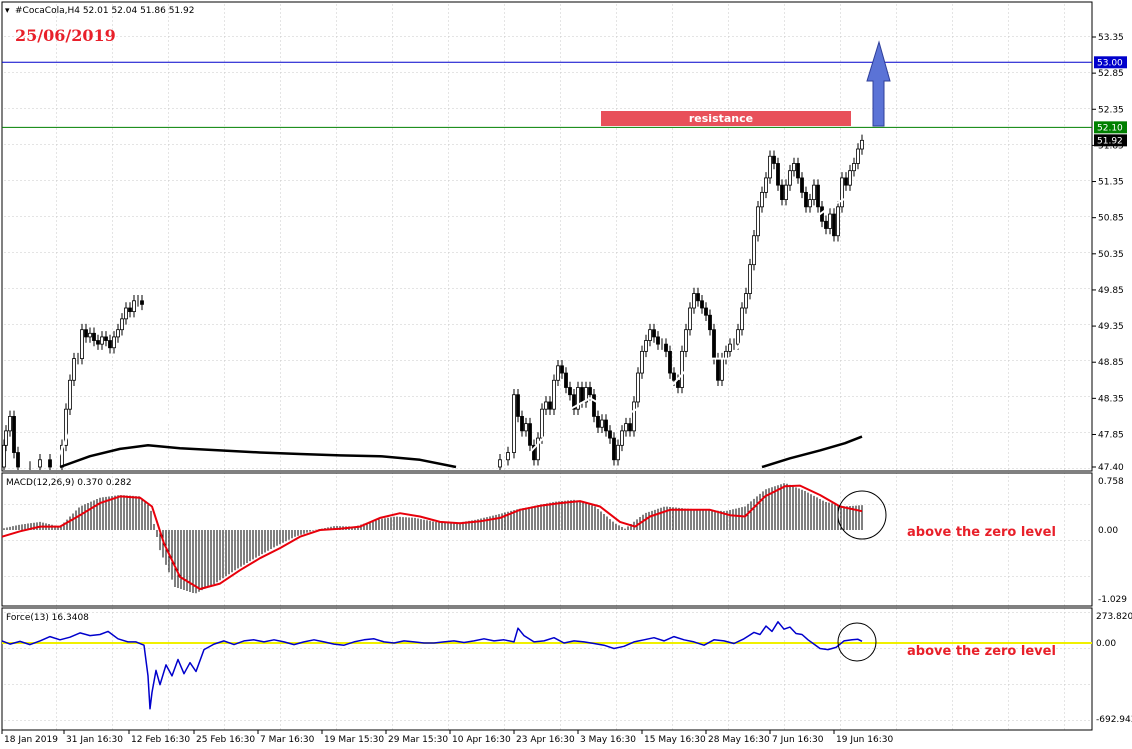 The width and height of the screenshot is (1132, 749). Describe the element at coordinates (1111, 146) in the screenshot. I see `price-tick-label: 51.85` at that location.